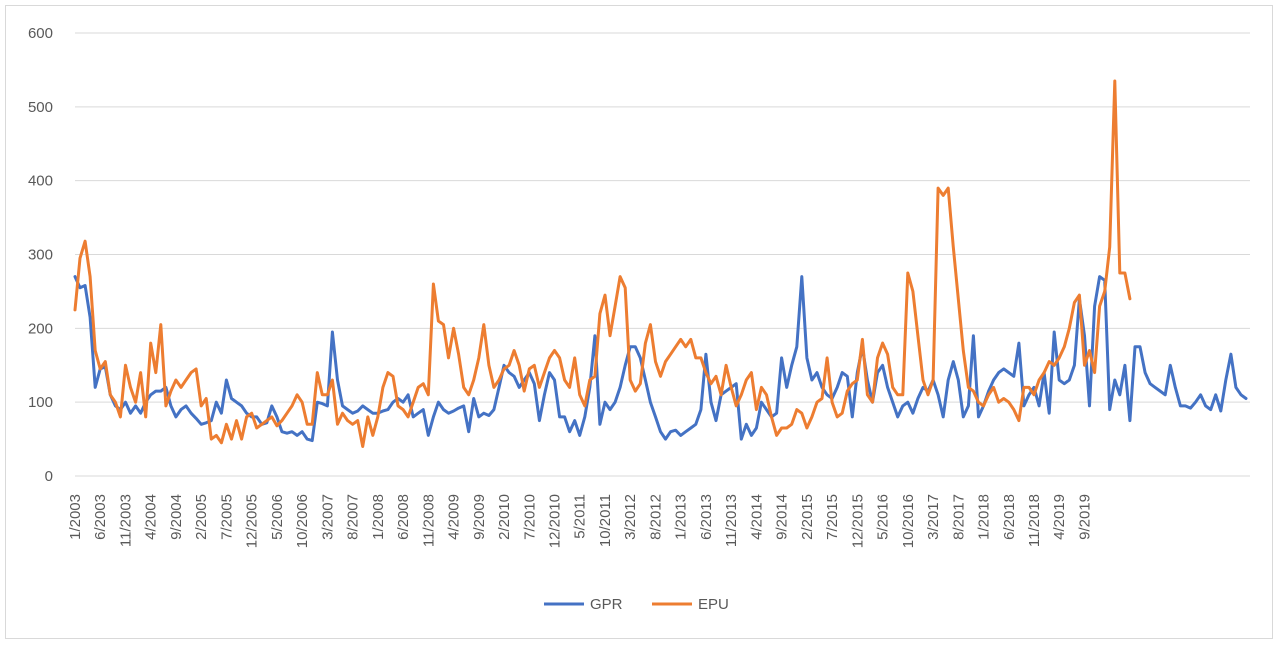 The width and height of the screenshot is (1280, 646). What do you see at coordinates (713, 604) in the screenshot?
I see `legend-label-epu: EPU` at bounding box center [713, 604].